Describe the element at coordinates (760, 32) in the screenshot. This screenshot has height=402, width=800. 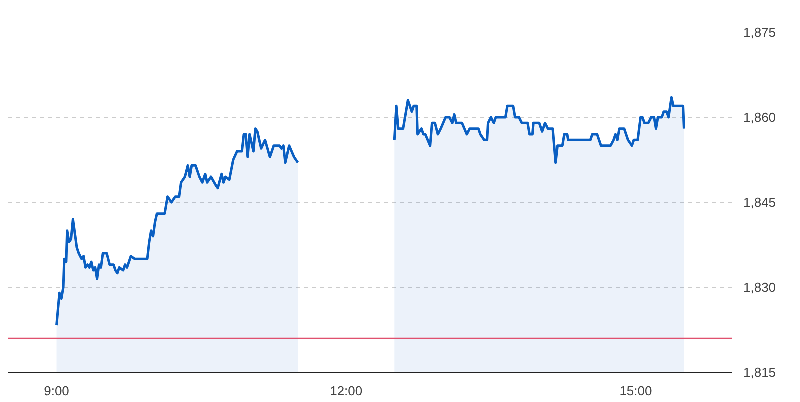
I see `y-tick-label: 1,875` at that location.